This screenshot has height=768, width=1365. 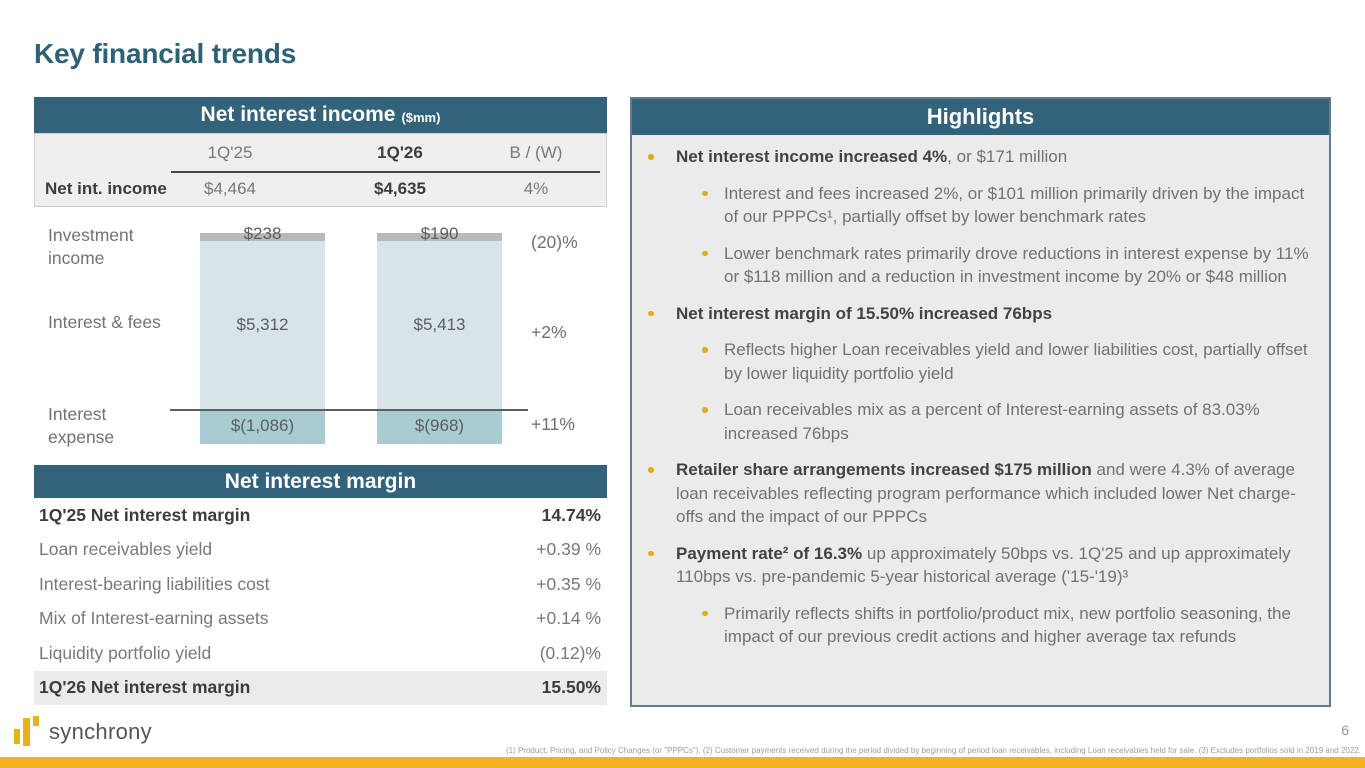 What do you see at coordinates (125, 652) in the screenshot?
I see `nim-row-label: Liquidity portfolio yield` at bounding box center [125, 652].